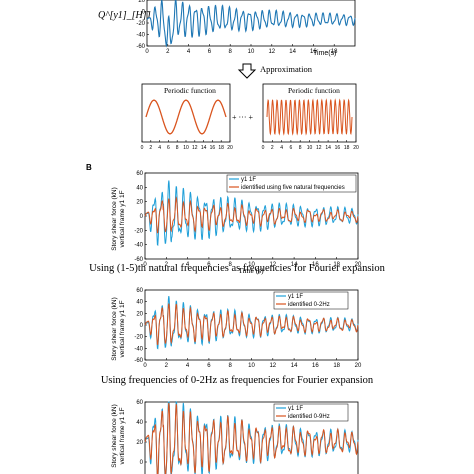 The height and width of the screenshot is (474, 474). I want to click on panel-b1-y-tick-label: 0, so click(142, 217).